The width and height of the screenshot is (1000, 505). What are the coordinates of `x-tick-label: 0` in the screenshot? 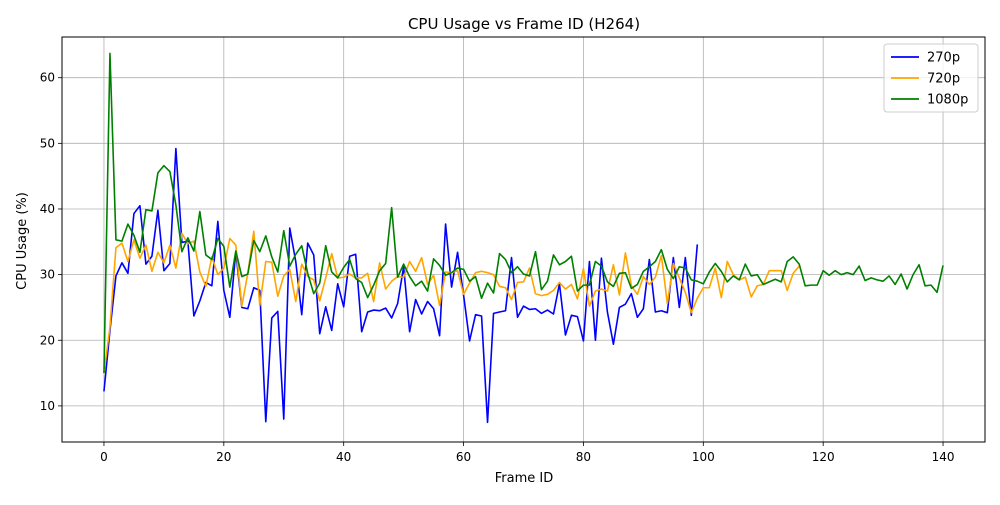 It's located at (104, 457).